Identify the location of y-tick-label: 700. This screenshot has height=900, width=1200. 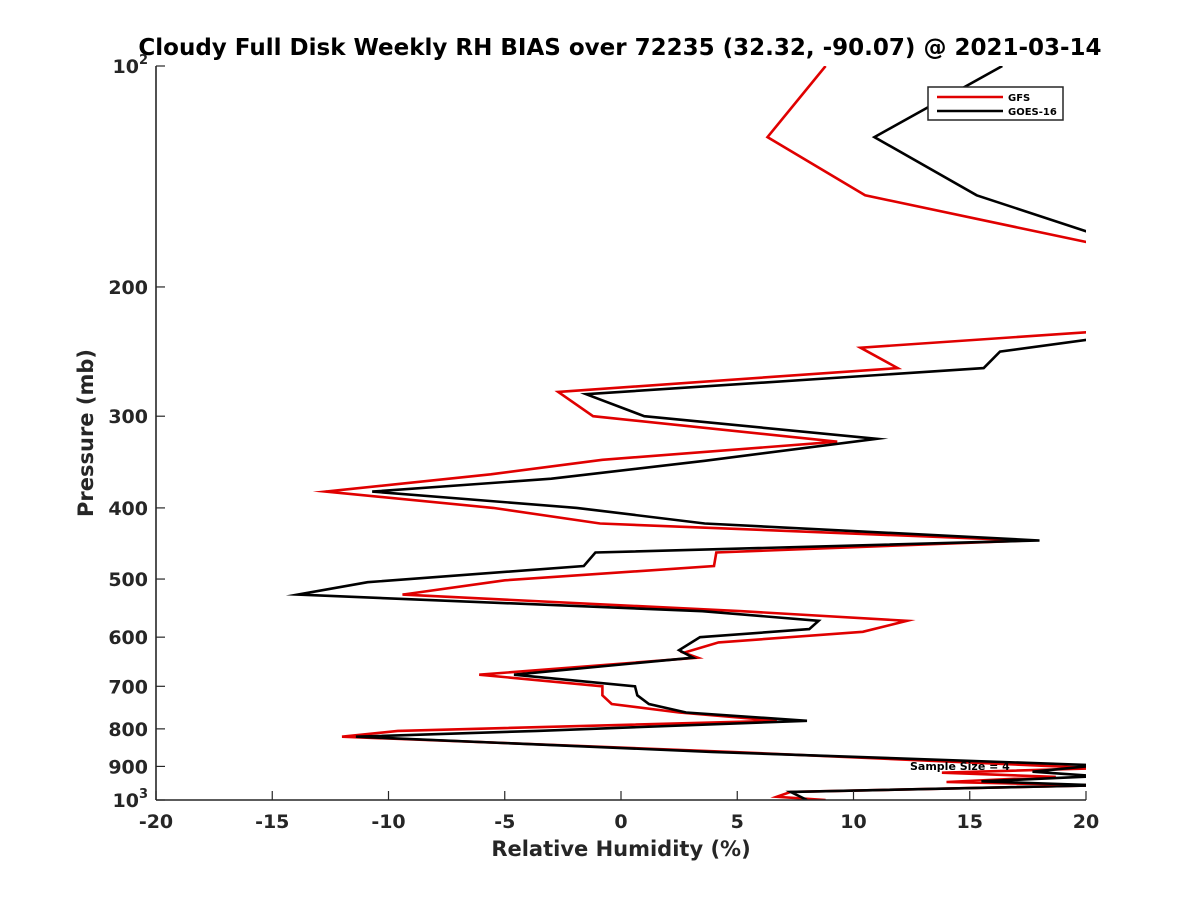
(128, 687).